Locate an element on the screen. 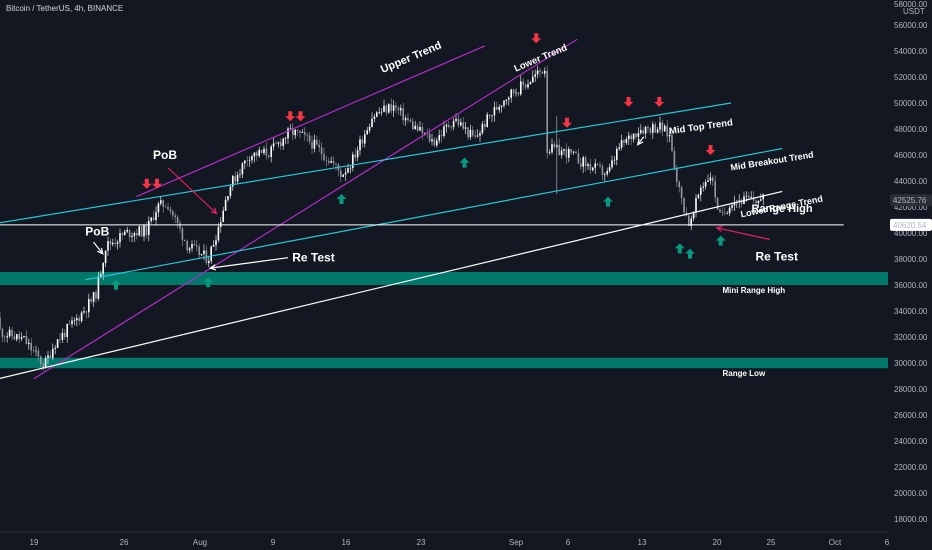 This screenshot has width=932, height=550. mid-breakout-trend-label: Mid Breakout Trend is located at coordinates (772, 161).